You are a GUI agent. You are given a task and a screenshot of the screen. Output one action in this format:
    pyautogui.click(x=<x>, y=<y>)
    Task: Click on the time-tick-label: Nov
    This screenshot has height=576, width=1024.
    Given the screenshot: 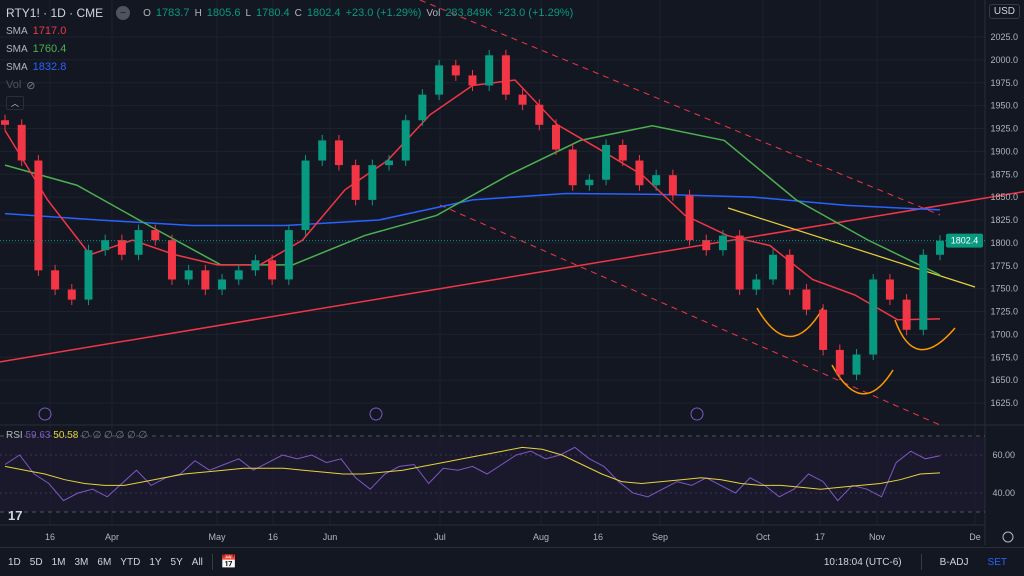 What is the action you would take?
    pyautogui.click(x=877, y=537)
    